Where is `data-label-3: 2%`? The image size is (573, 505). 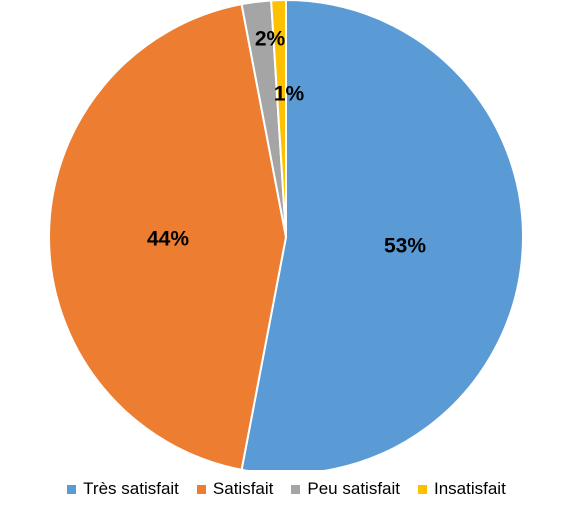
data-label-3: 2% is located at coordinates (270, 39).